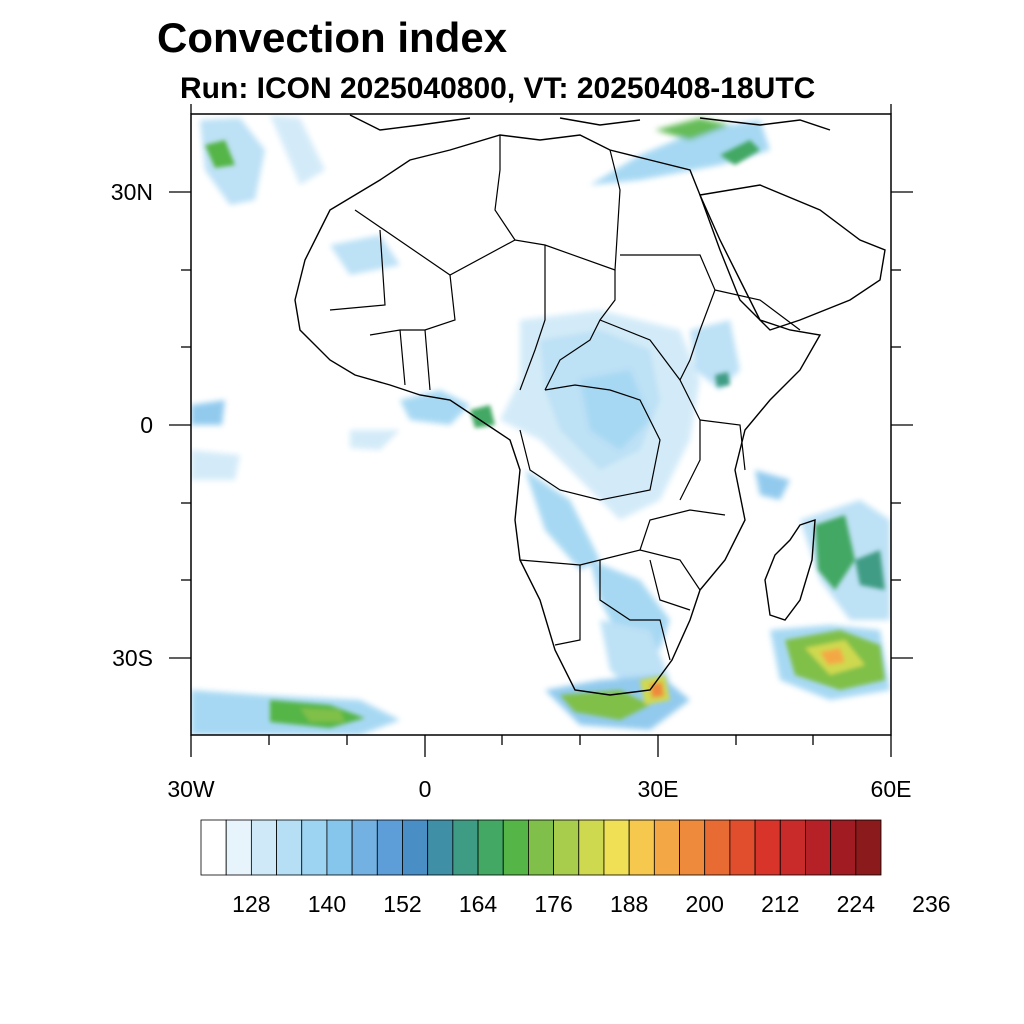  What do you see at coordinates (132, 192) in the screenshot?
I see `y-tick-label: 30N` at bounding box center [132, 192].